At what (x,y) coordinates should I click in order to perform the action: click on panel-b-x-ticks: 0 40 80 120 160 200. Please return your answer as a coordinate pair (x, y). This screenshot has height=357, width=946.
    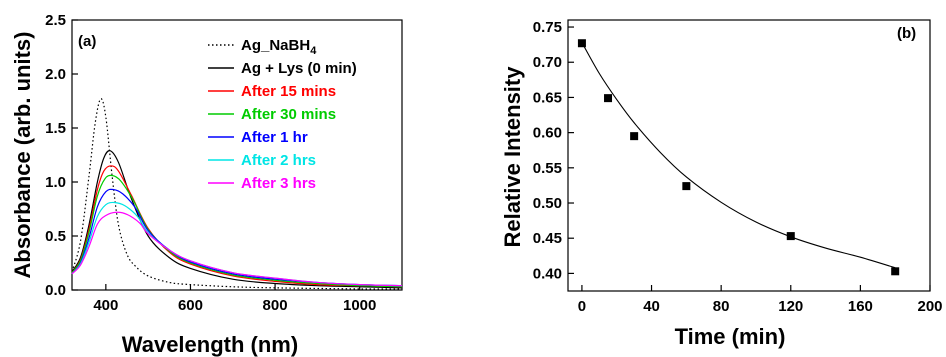
    Looking at the image, I should click on (760, 300).